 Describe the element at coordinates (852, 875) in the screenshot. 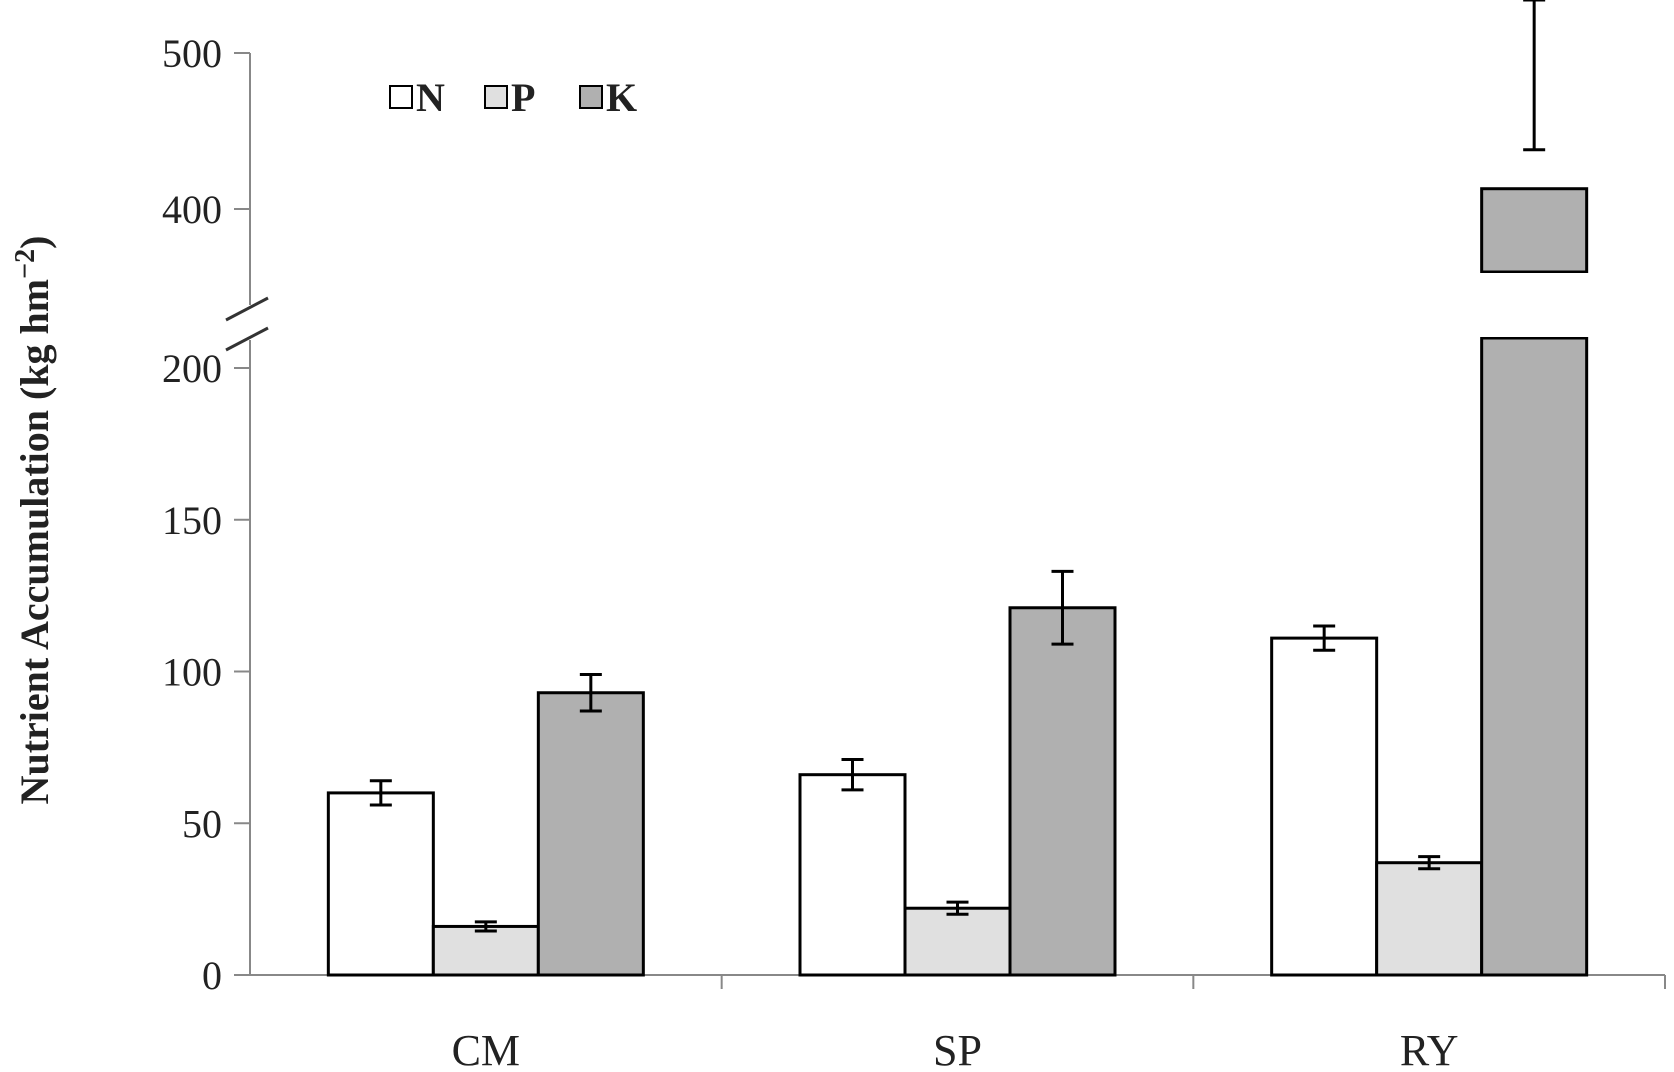

I see `bar-sp-n` at that location.